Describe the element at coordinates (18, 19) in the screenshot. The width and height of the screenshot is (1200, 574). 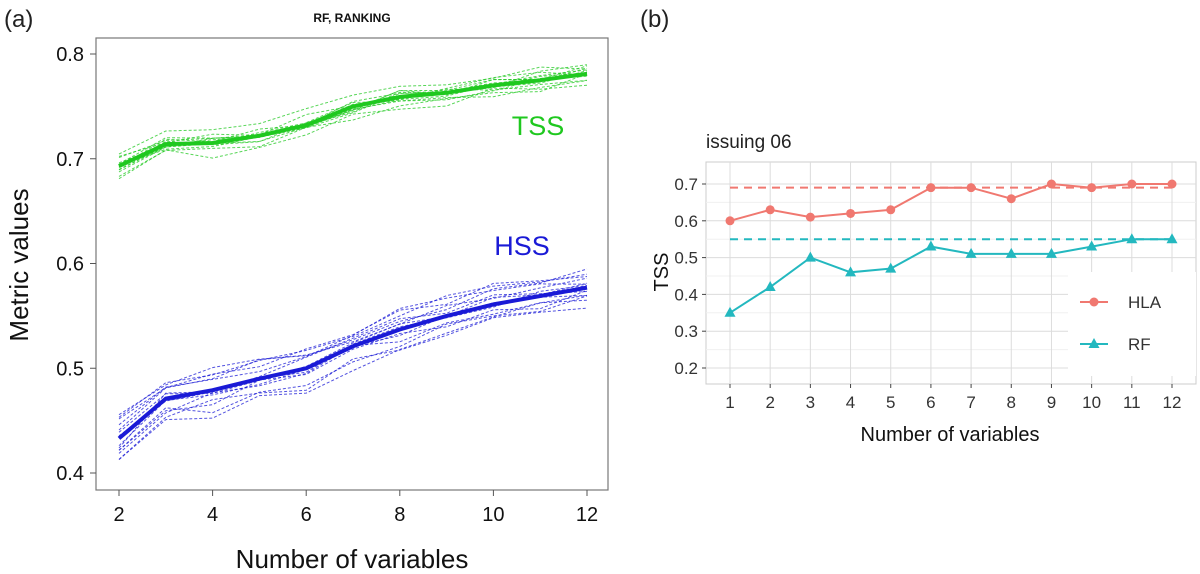
I see `panel-label-a: (a)` at that location.